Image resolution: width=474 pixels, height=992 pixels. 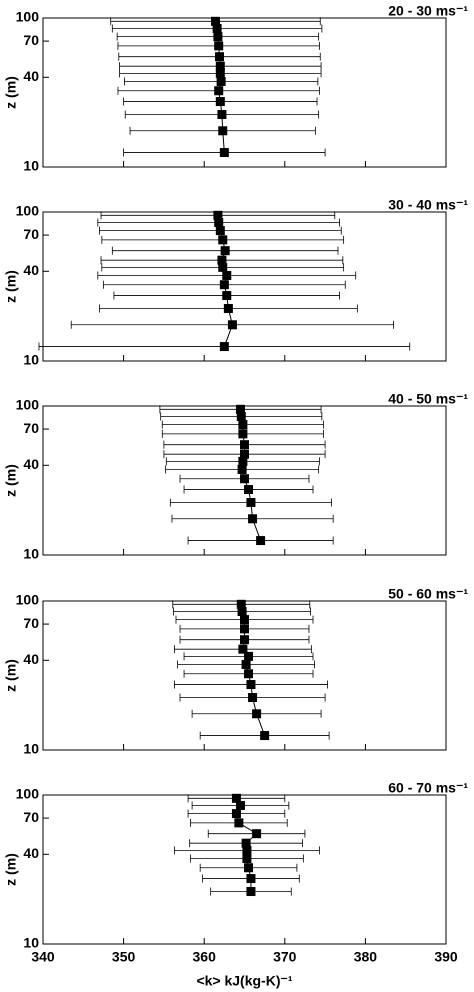 What do you see at coordinates (428, 11) in the screenshot?
I see `panel-title: 20 - 30 ms⁻¹` at bounding box center [428, 11].